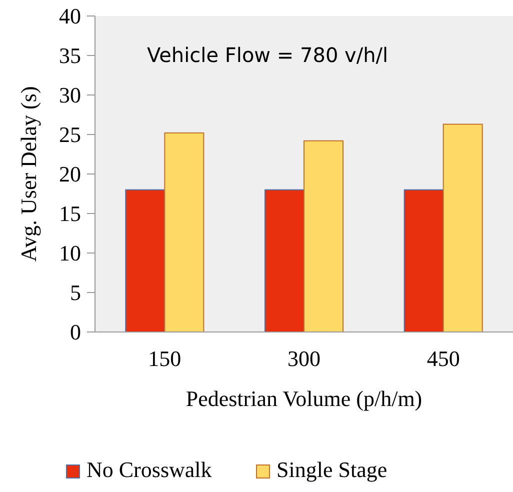 This screenshot has height=492, width=513. Describe the element at coordinates (304, 358) in the screenshot. I see `x-tick-label: 300` at that location.